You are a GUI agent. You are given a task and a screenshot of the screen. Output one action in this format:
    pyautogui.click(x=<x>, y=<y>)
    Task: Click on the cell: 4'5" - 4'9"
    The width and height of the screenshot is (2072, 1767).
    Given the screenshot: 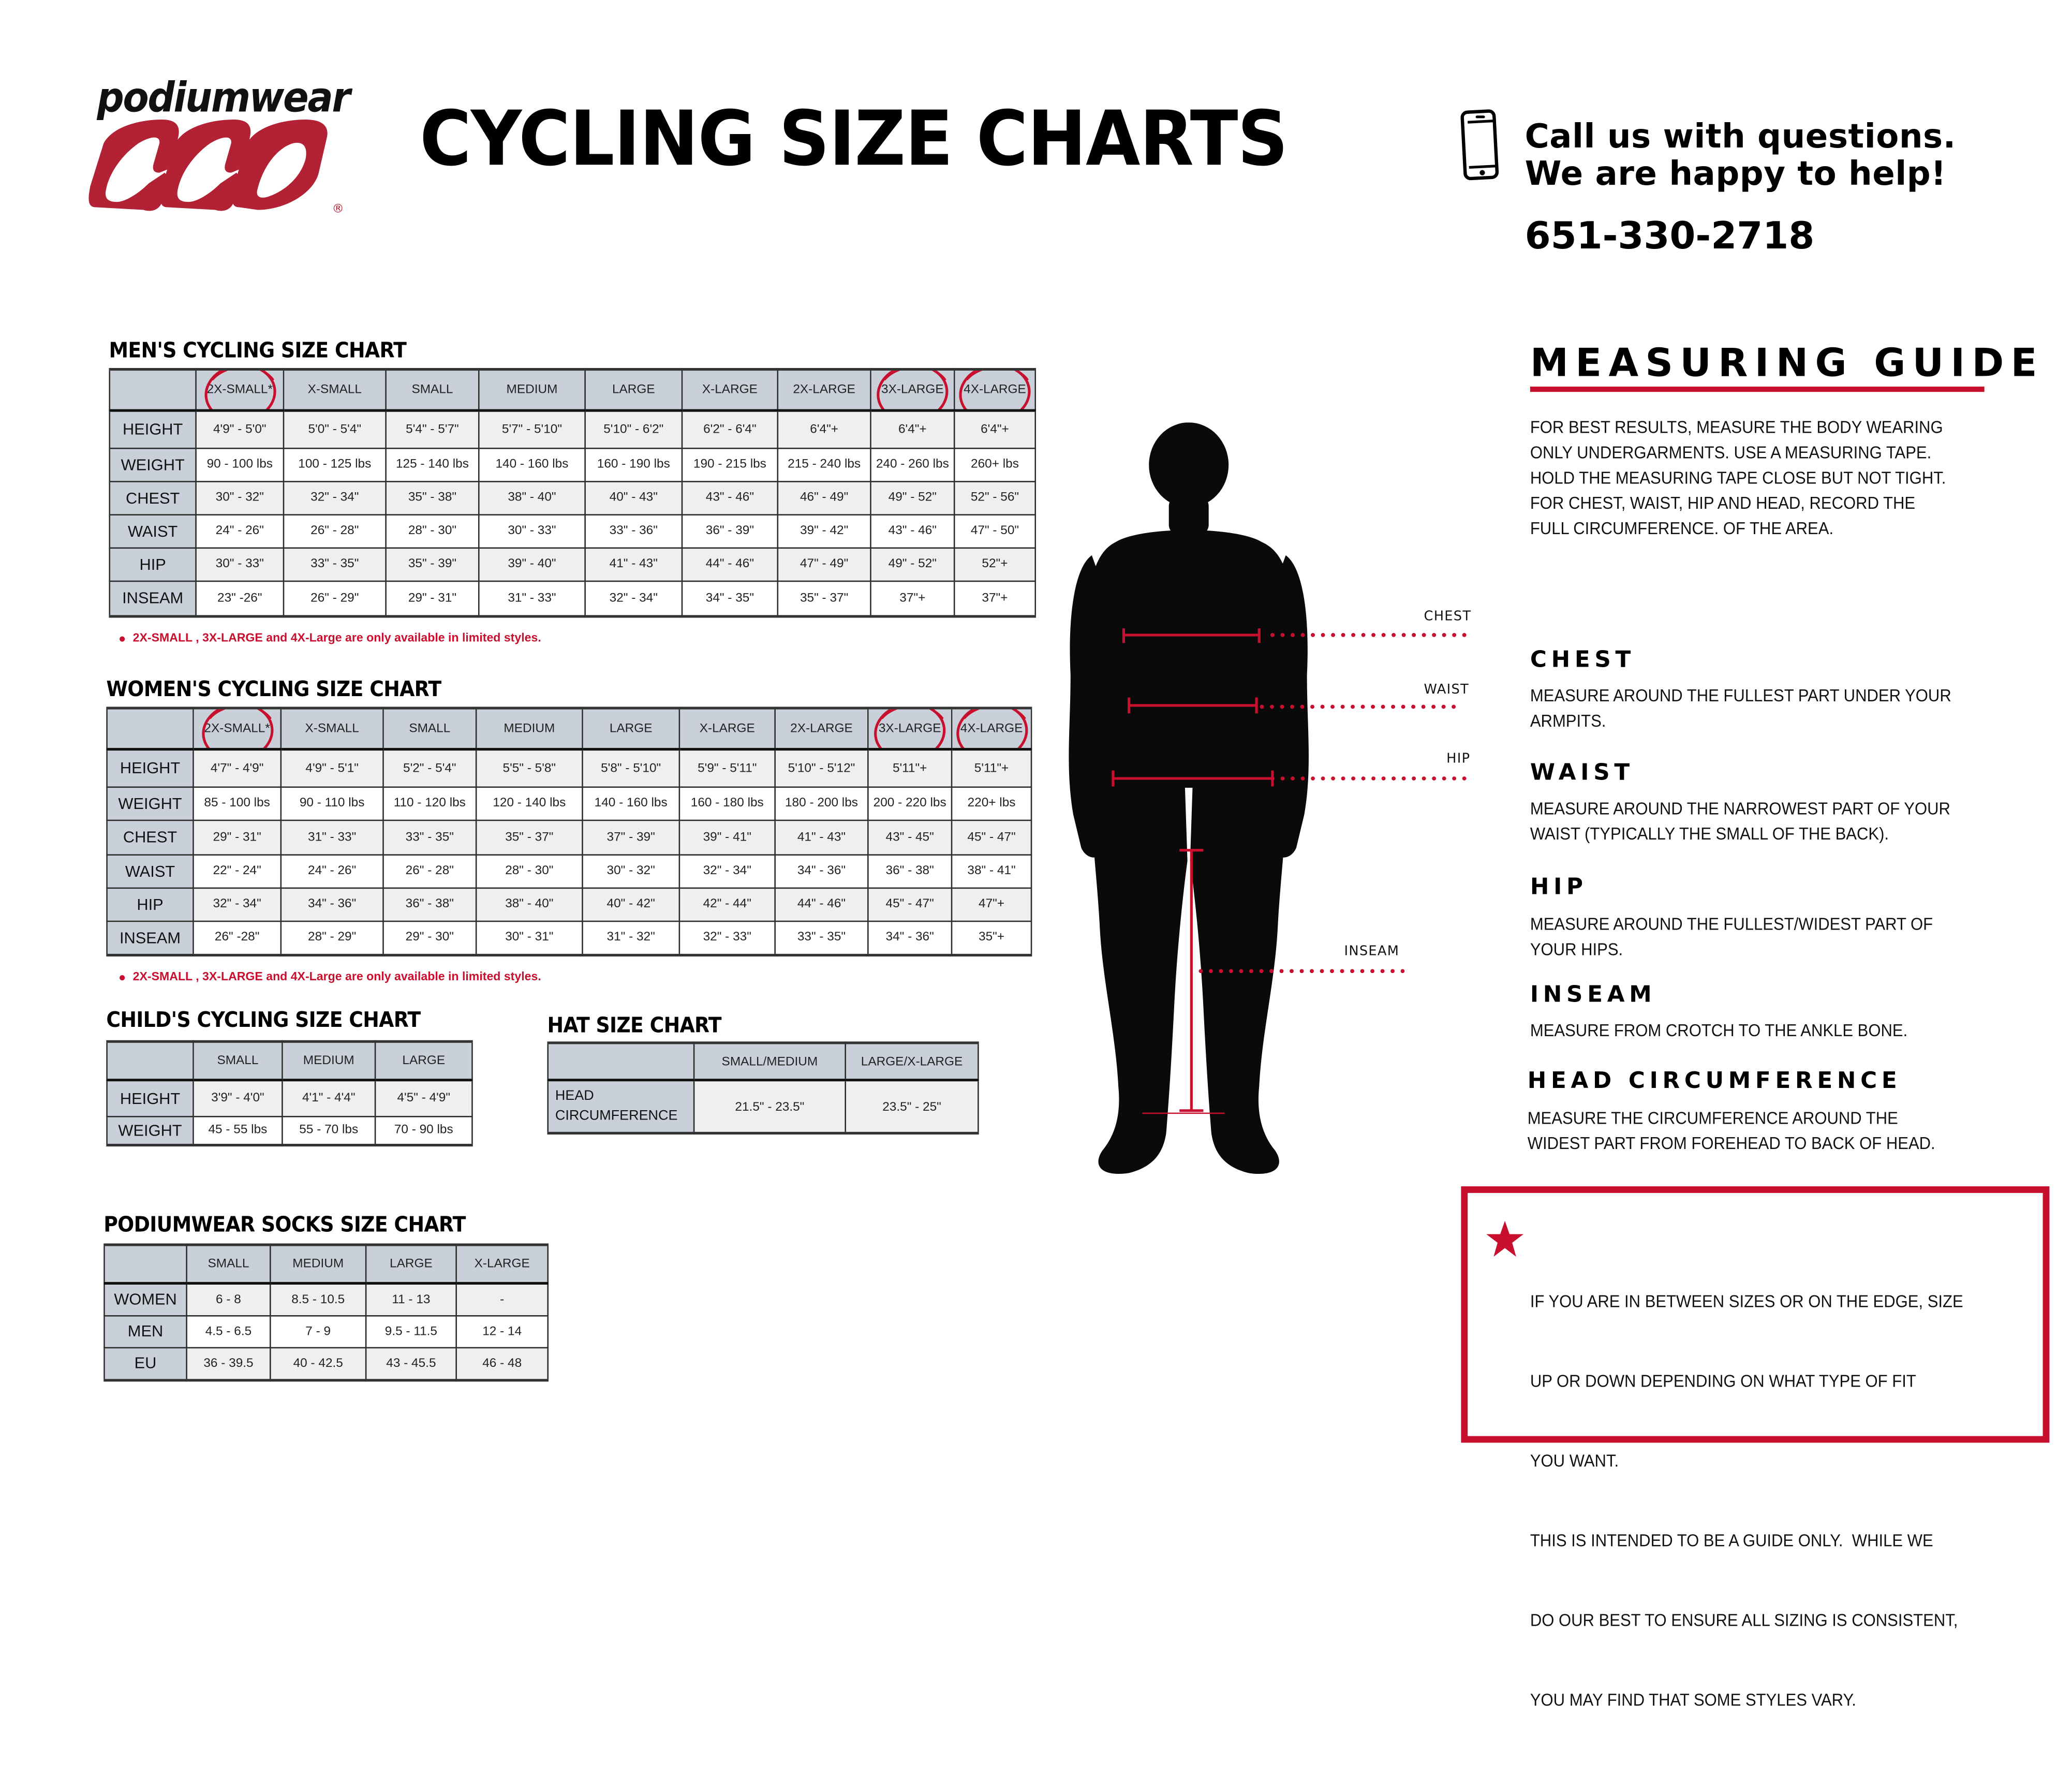 What is the action you would take?
    pyautogui.click(x=423, y=1098)
    